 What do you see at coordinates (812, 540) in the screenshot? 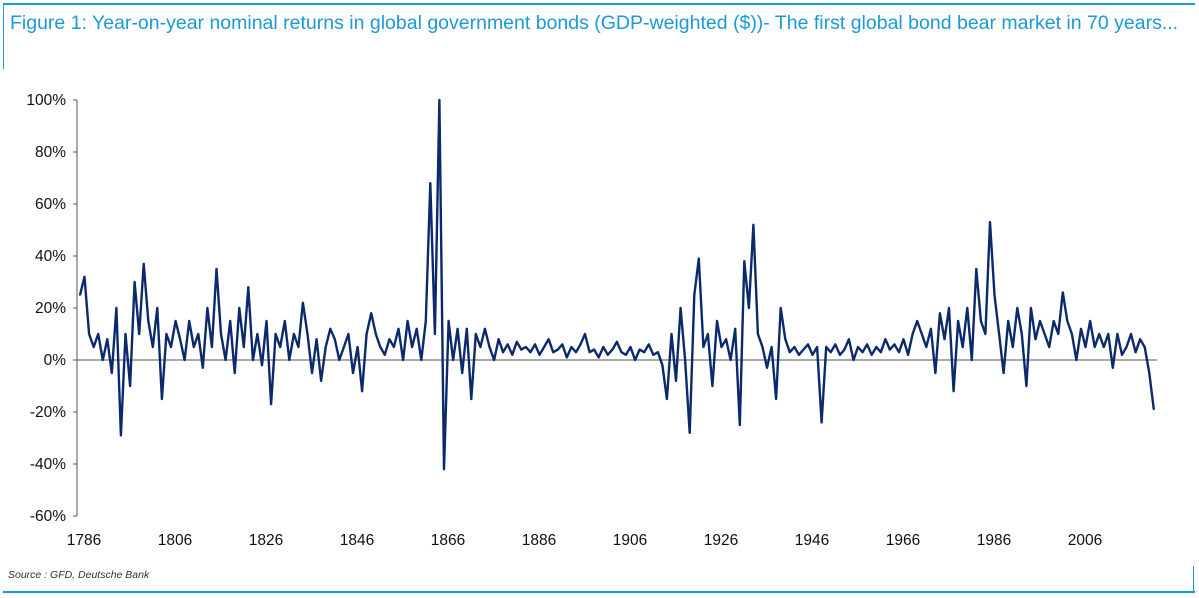
I see `x-tick-label: 1946` at bounding box center [812, 540].